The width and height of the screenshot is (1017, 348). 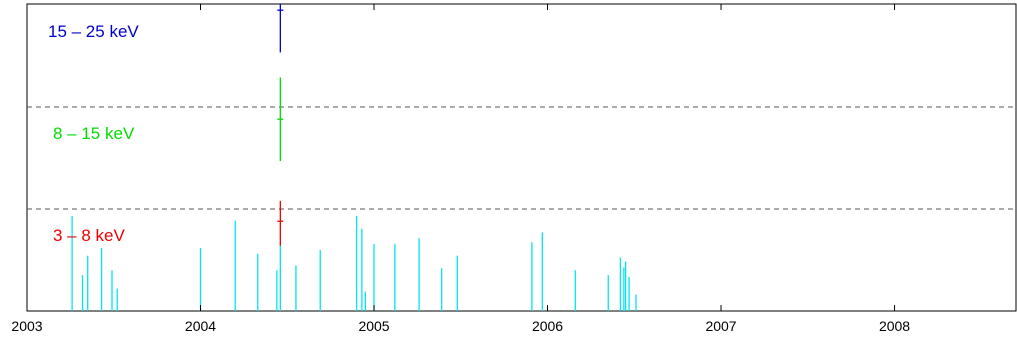 What do you see at coordinates (94, 133) in the screenshot?
I see `band-2-label: 8 – 15 keV` at bounding box center [94, 133].